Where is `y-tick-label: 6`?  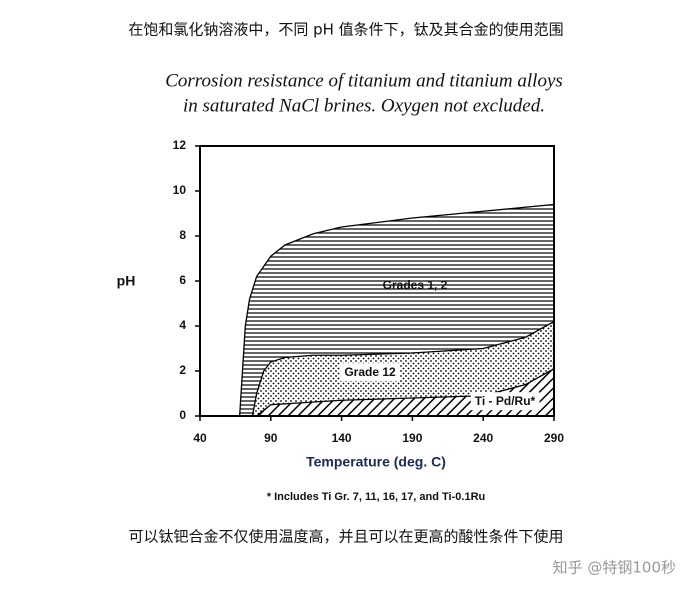
y-tick-label: 6 is located at coordinates (182, 280).